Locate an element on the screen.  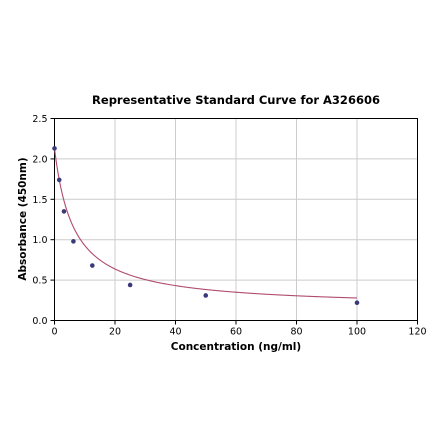
x-tick-label: 20 is located at coordinates (115, 332).